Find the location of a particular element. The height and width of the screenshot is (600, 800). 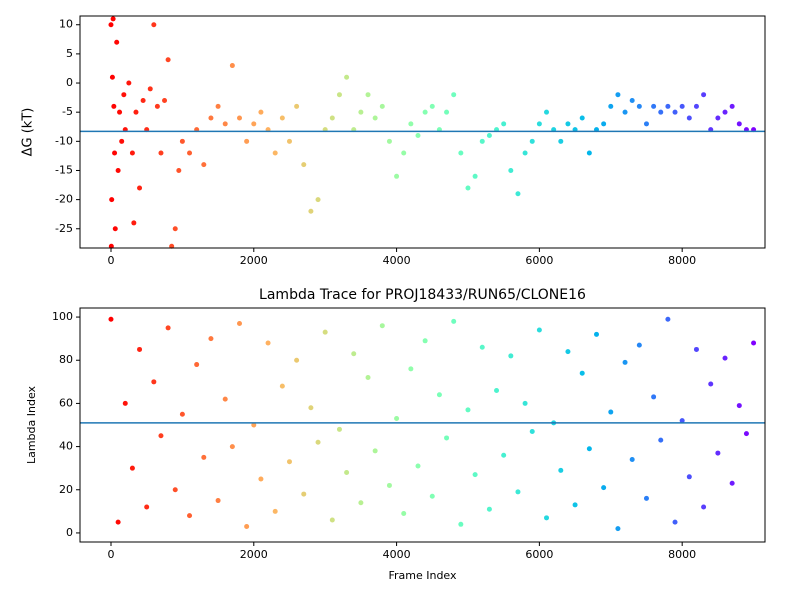

x-tick-label: 4000 is located at coordinates (397, 260).